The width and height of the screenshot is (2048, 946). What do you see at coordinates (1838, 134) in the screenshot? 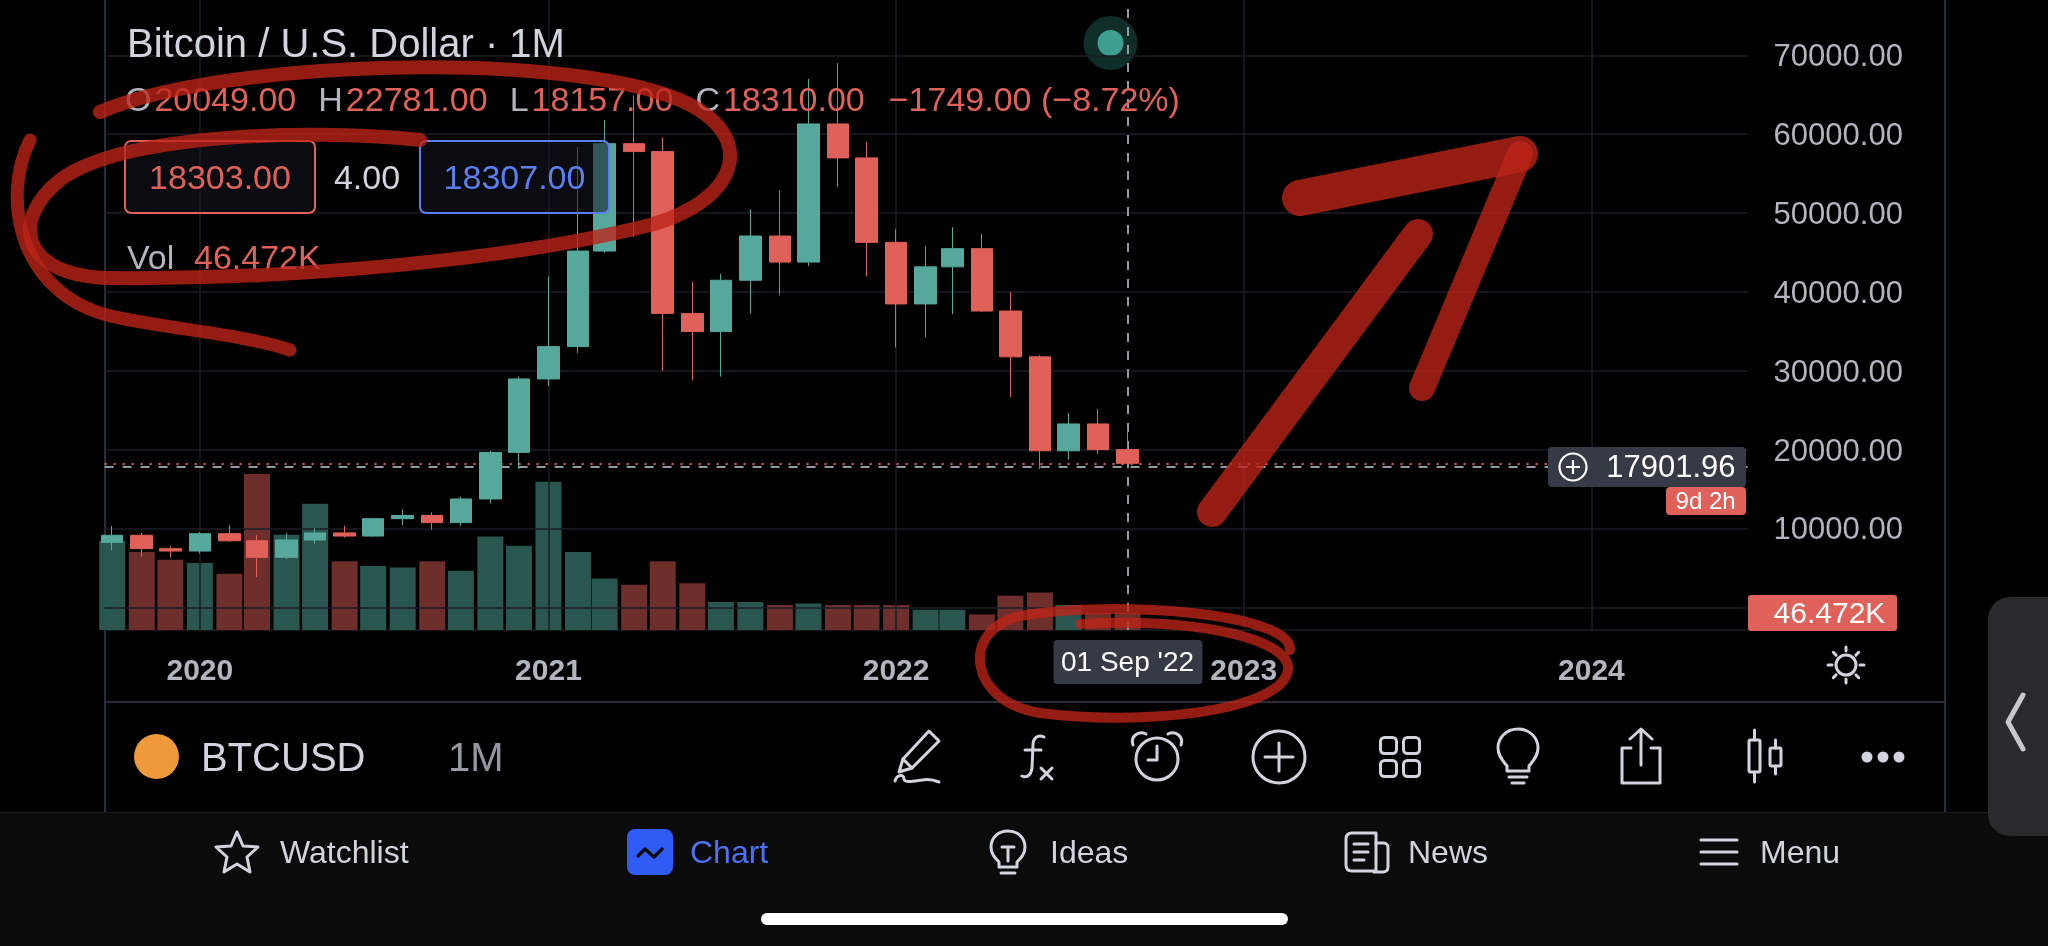
I see `y-tick-label: 60000.00` at bounding box center [1838, 134].